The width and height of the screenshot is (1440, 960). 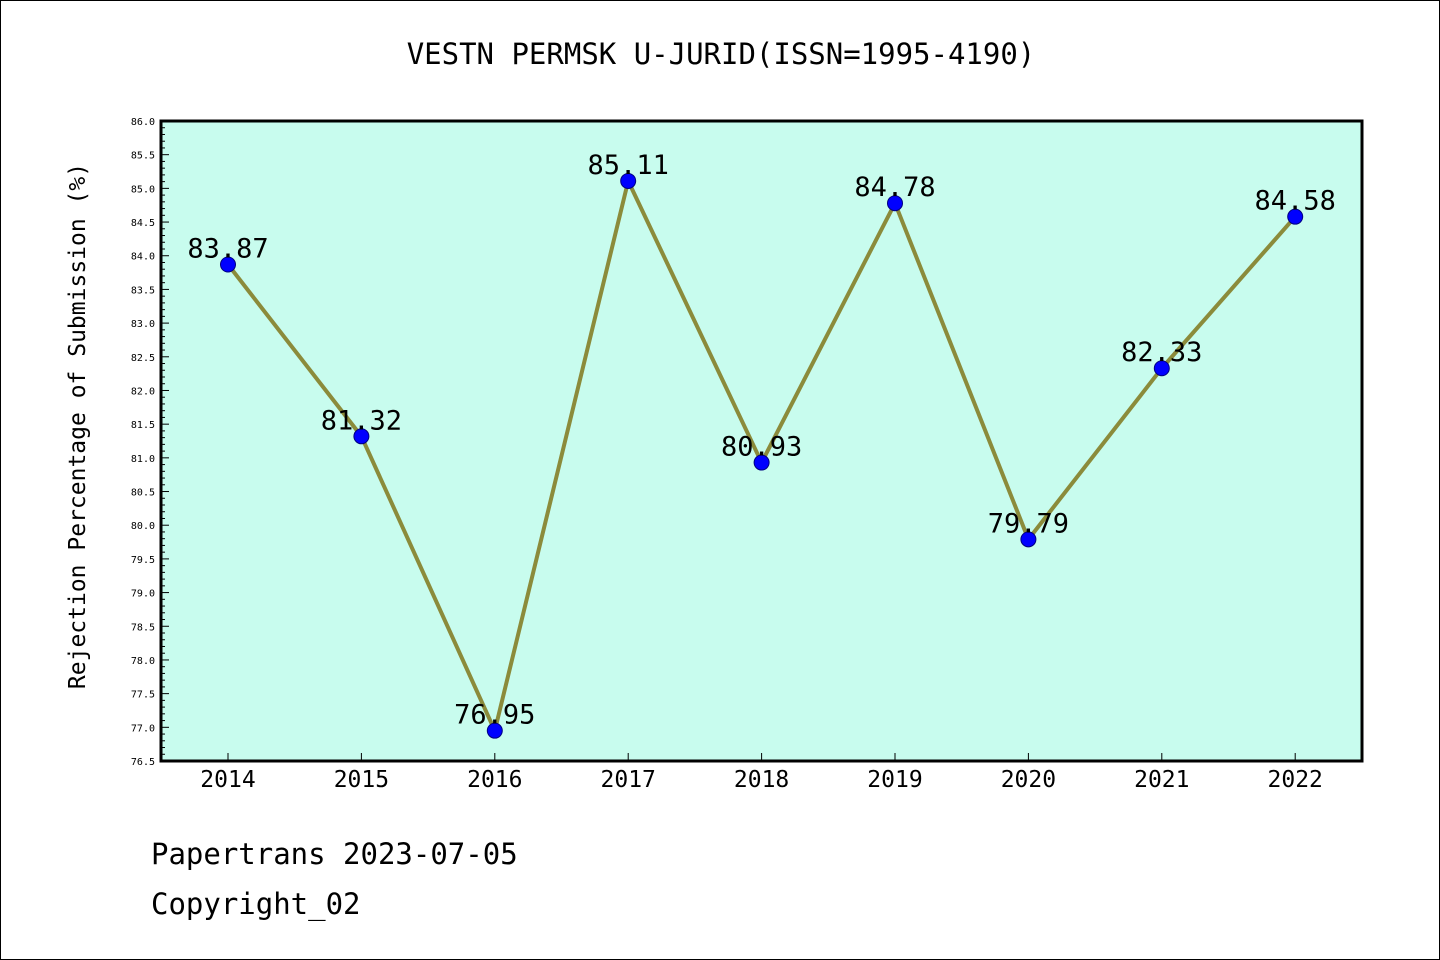 What do you see at coordinates (143, 257) in the screenshot?
I see `y-tick-label: 84.0` at bounding box center [143, 257].